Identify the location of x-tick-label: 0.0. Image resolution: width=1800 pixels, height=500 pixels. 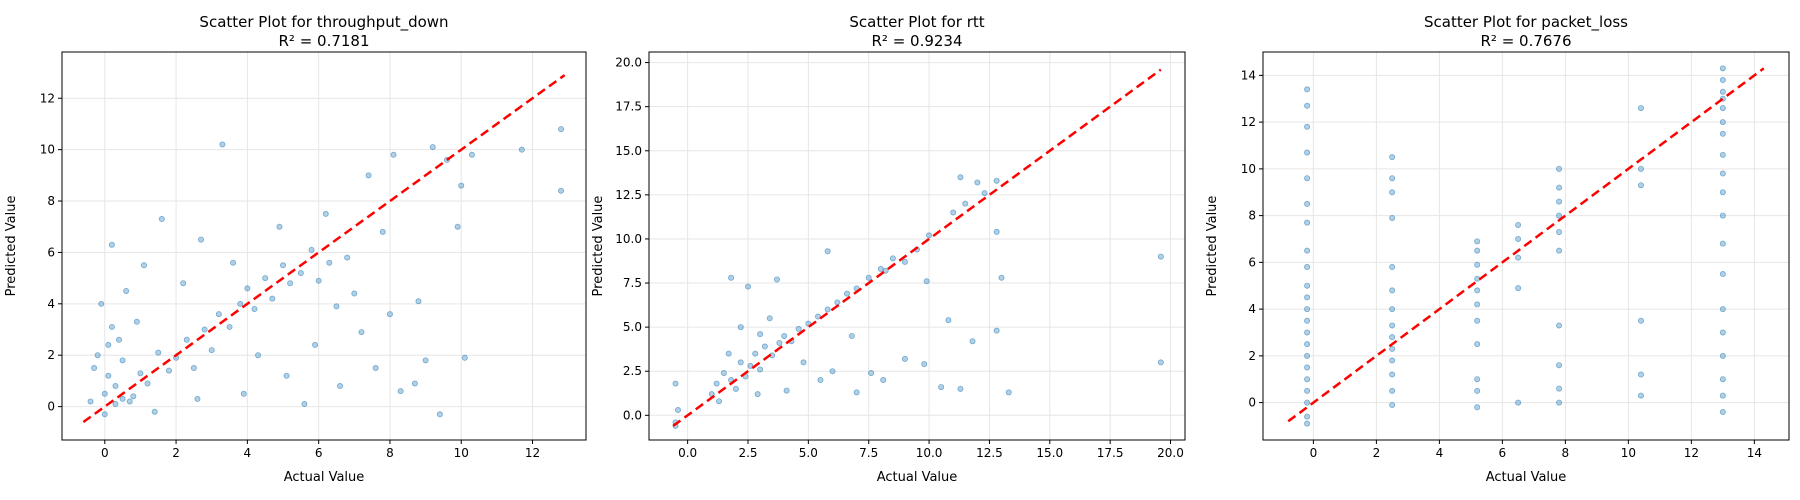
(687, 453).